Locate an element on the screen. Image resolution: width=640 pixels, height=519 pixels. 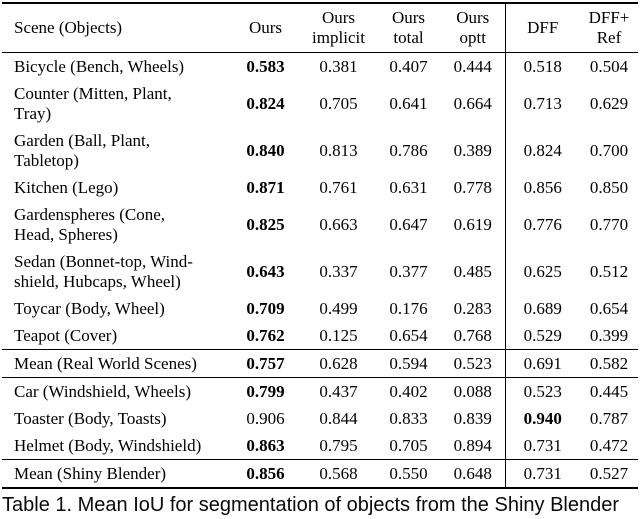
value-cell: 0.844 is located at coordinates (338, 418).